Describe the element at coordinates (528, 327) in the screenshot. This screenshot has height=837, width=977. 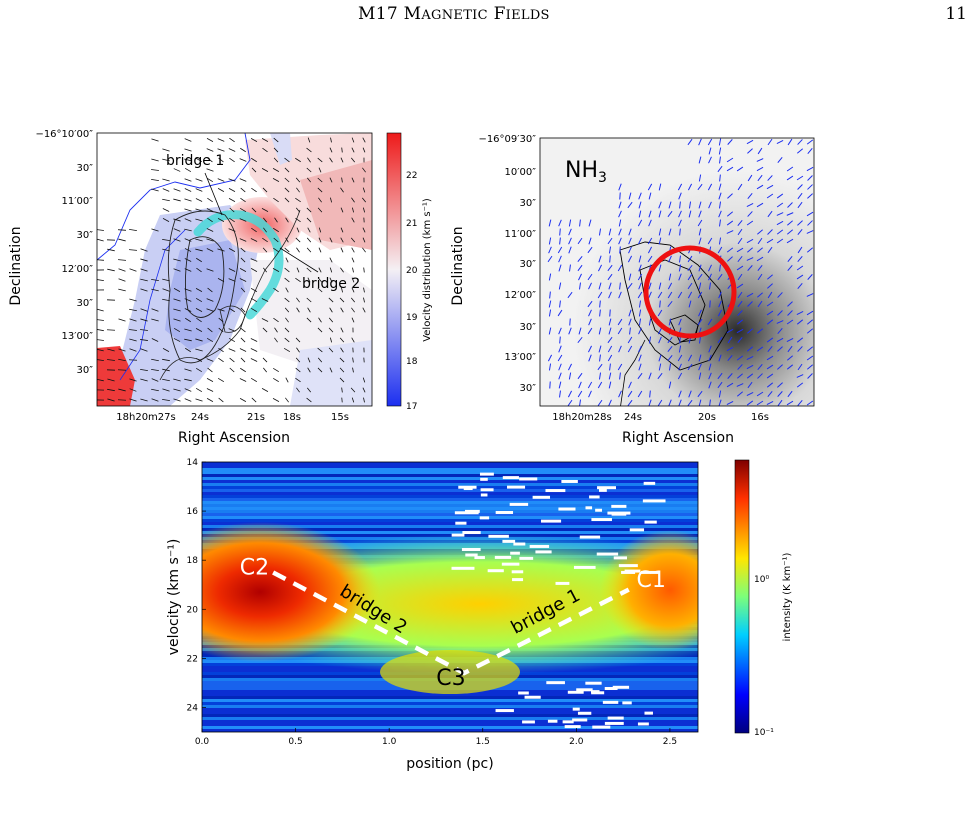
I see `ytick: 30″` at that location.